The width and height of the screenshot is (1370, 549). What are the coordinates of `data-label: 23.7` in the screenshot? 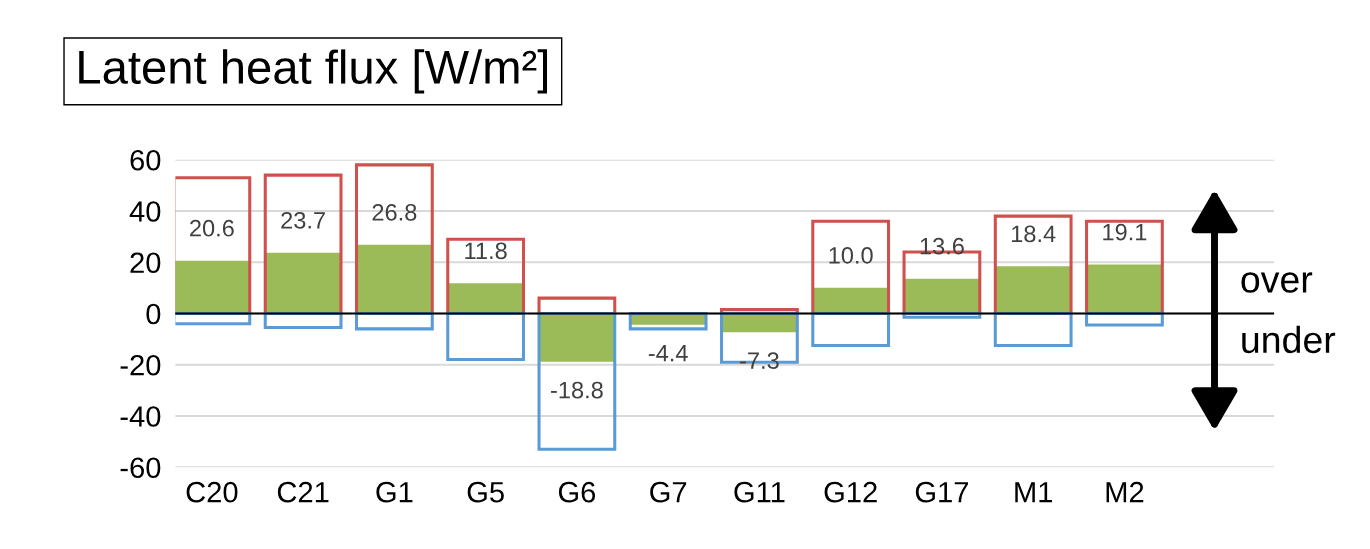 It's located at (303, 220).